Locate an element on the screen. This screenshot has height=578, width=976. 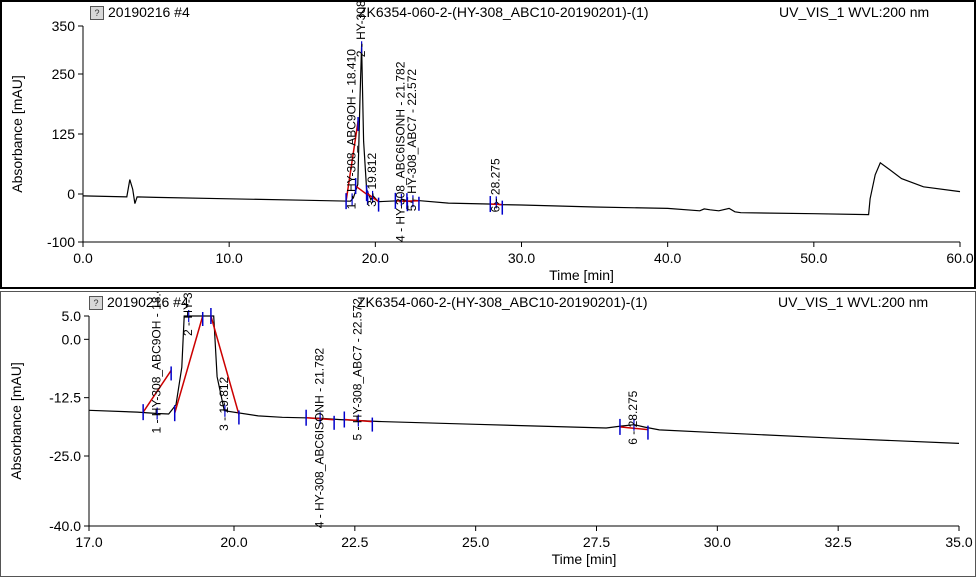
y-tick-label: -40.0 is located at coordinates (65, 526).